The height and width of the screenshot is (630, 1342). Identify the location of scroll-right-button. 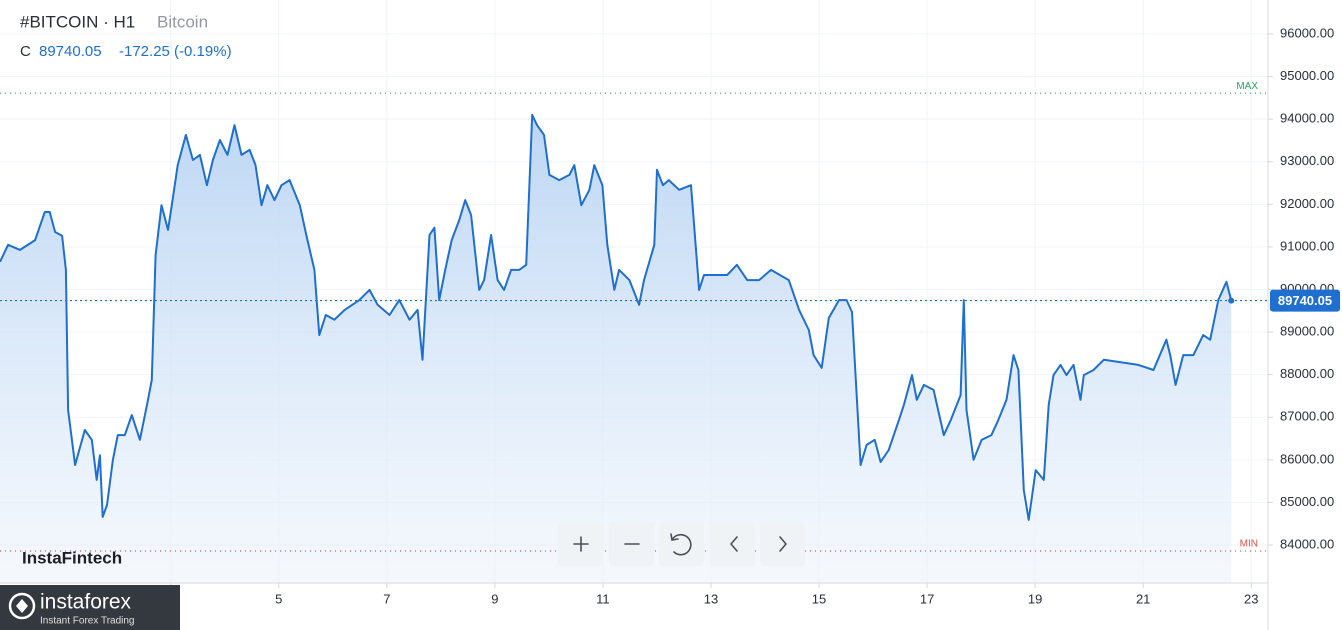
(782, 544).